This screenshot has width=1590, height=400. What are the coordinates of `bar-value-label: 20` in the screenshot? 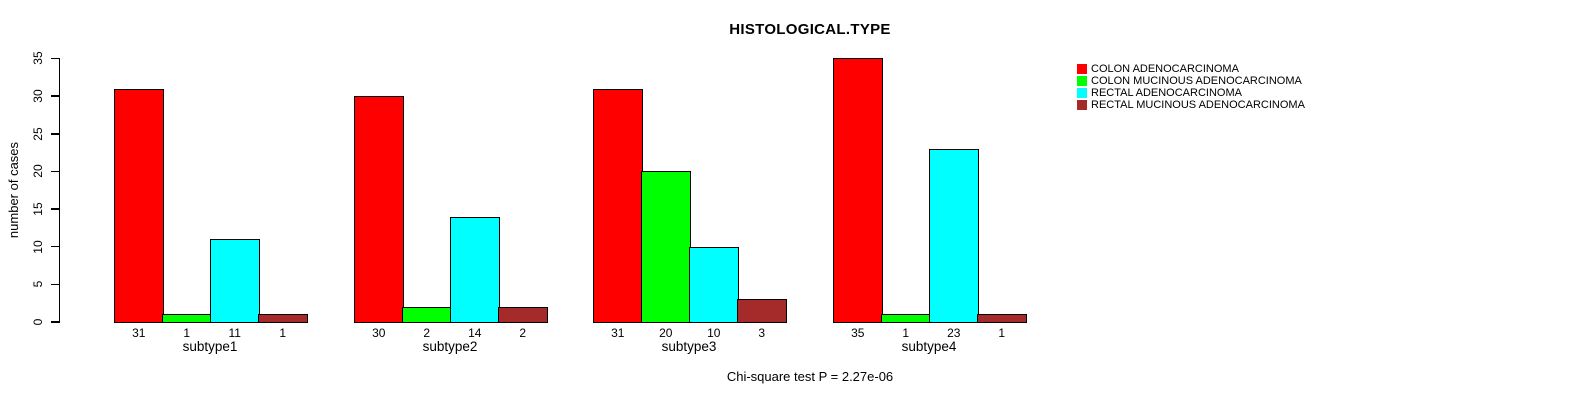 It's located at (666, 333).